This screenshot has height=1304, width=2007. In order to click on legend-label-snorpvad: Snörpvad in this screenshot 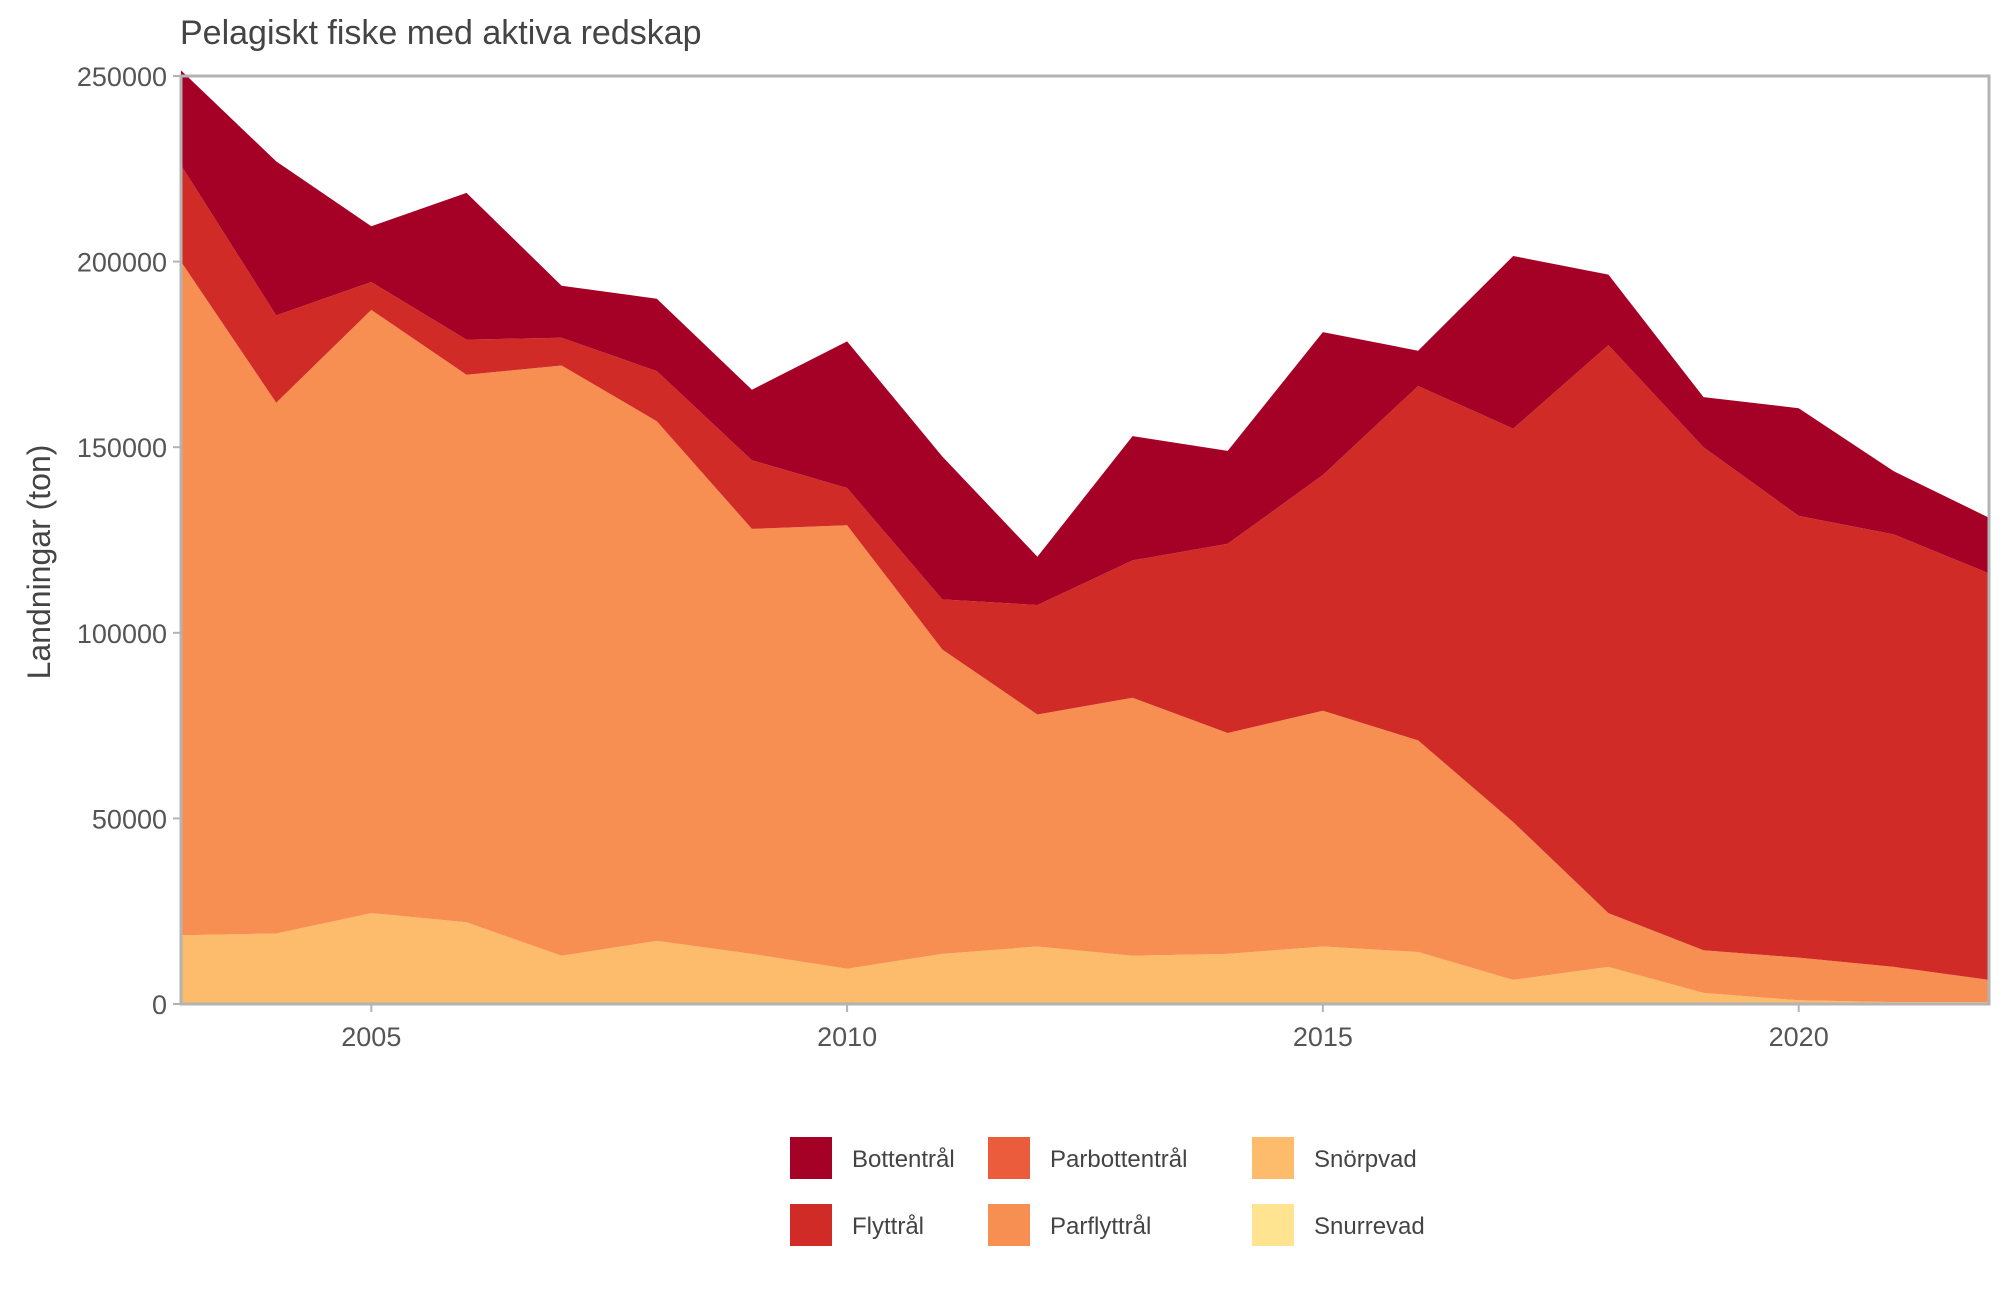, I will do `click(1365, 1159)`.